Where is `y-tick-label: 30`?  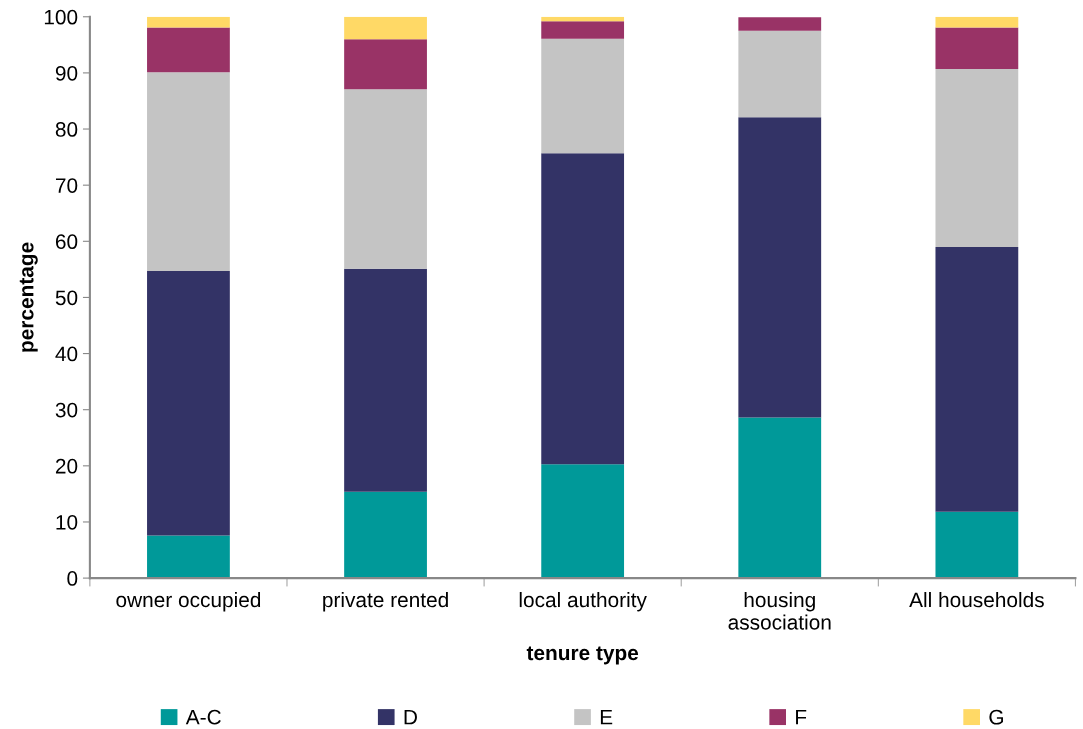 y-tick-label: 30 is located at coordinates (66, 410).